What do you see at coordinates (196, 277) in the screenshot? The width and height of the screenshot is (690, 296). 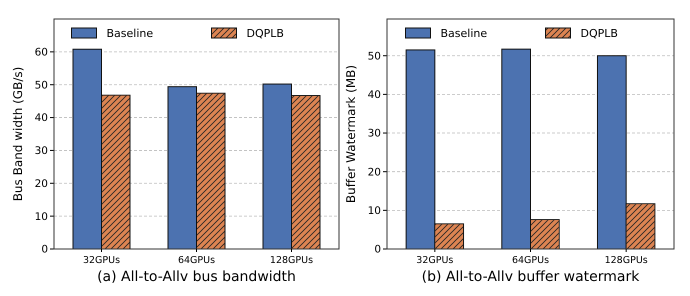 I see `text: (a) All-to-Allv bus bandwidth` at bounding box center [196, 277].